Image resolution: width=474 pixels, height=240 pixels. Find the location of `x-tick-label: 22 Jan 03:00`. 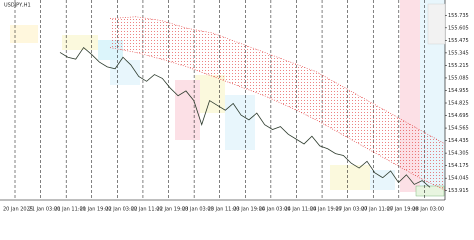

x-tick-label: 22 Jan 03:00 is located at coordinates (121, 210).